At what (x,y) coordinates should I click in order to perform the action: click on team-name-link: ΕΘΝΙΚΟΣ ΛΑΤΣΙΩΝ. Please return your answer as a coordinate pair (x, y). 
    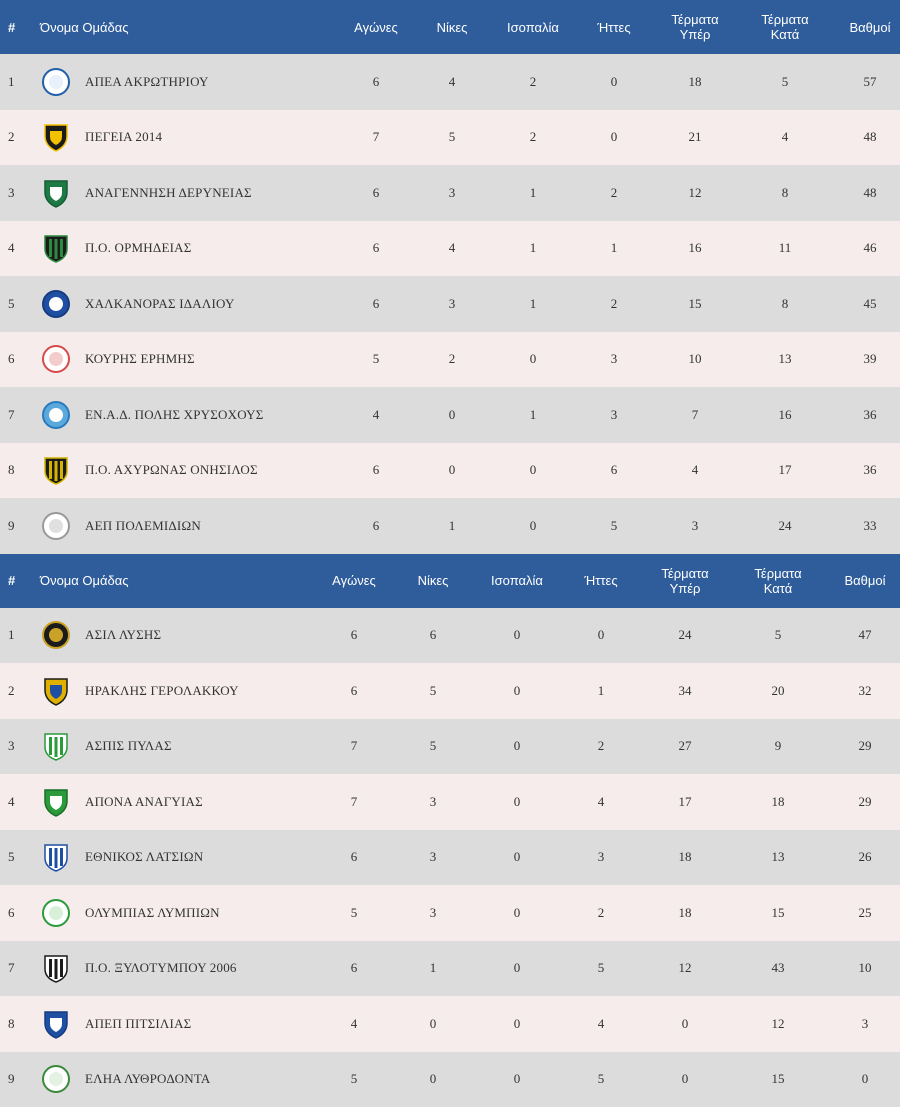
    Looking at the image, I should click on (144, 858).